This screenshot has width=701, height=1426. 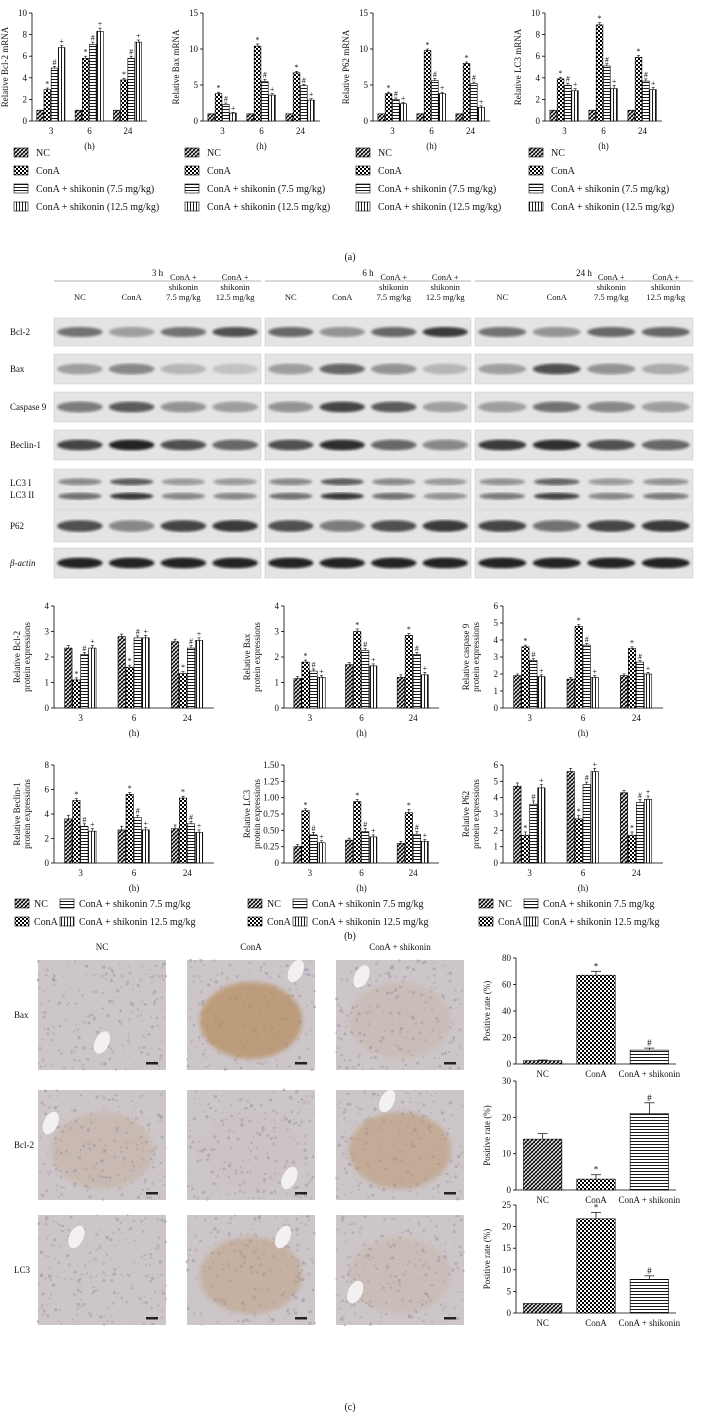 What do you see at coordinates (255, 921) in the screenshot?
I see `legend-swatch` at bounding box center [255, 921].